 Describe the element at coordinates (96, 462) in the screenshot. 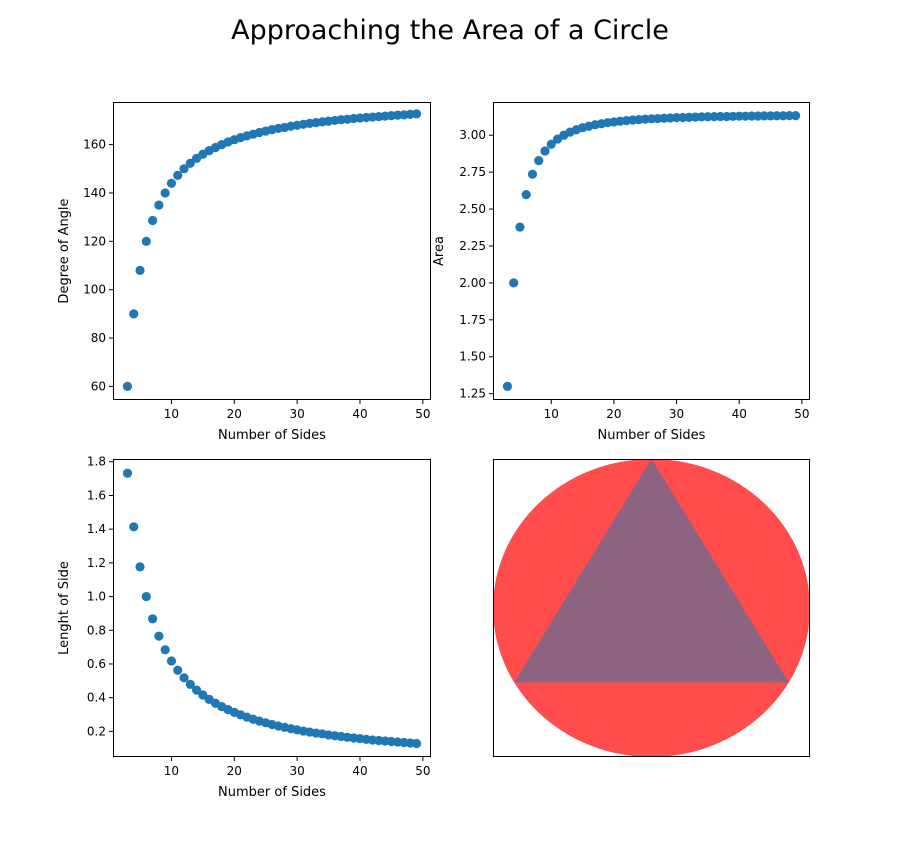

I see `y-tick-label: 1.8` at that location.